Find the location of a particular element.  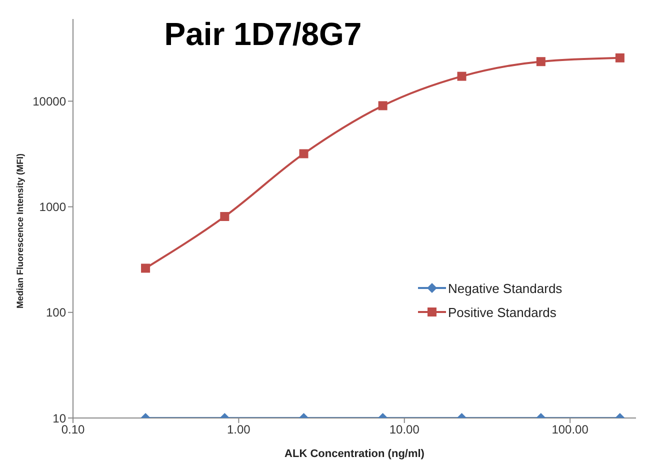

x-axis-title: ALK Concentration (ng/ml) is located at coordinates (354, 454).